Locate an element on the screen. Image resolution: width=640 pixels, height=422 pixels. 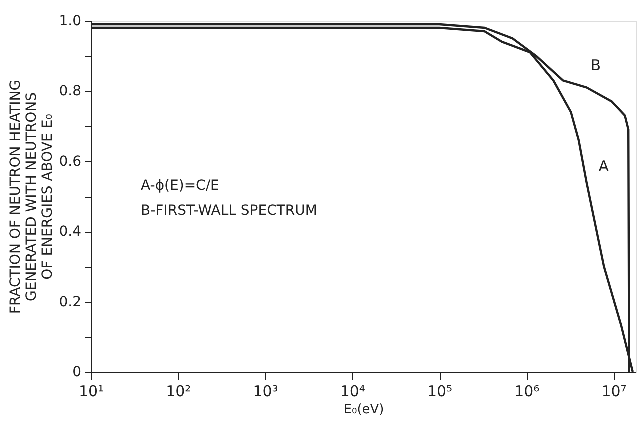
y-tick-label: 0.2 is located at coordinates (70, 302).